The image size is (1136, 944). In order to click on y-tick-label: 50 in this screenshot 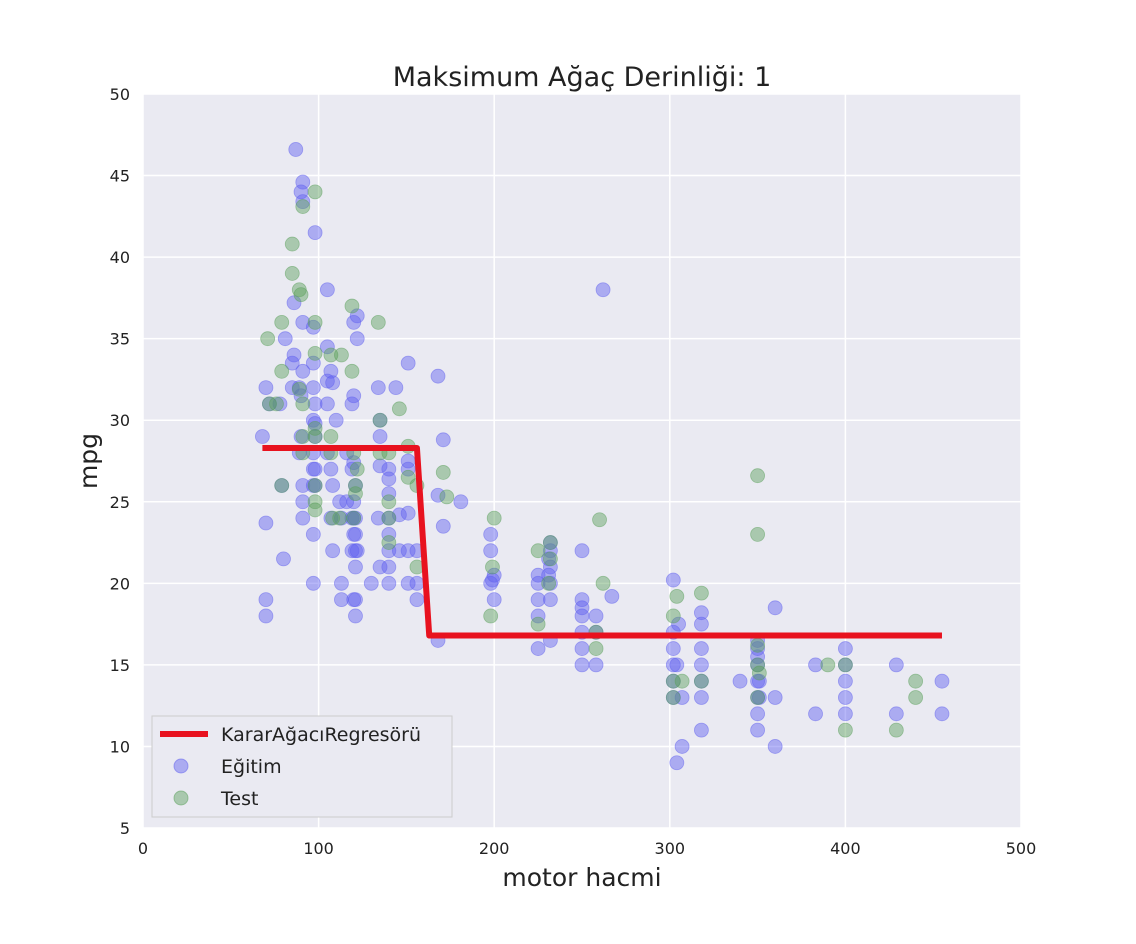, I will do `click(120, 94)`.